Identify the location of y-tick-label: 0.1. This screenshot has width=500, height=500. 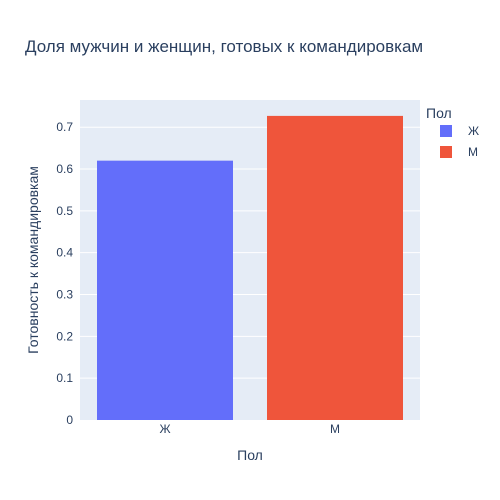
(64, 378).